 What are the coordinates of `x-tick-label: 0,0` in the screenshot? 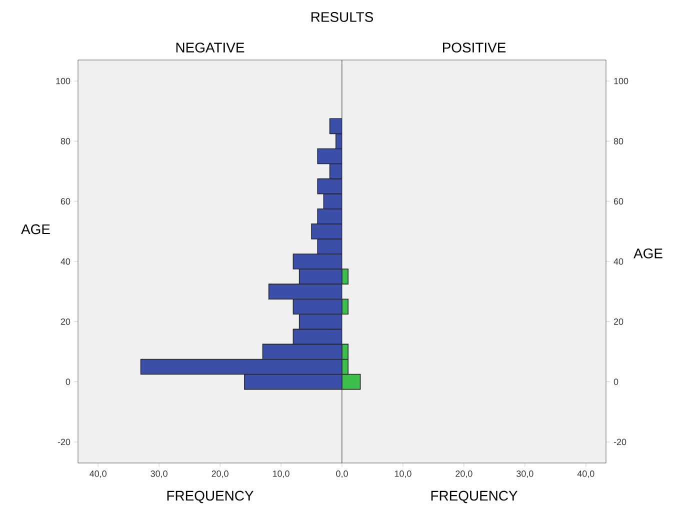 It's located at (342, 474).